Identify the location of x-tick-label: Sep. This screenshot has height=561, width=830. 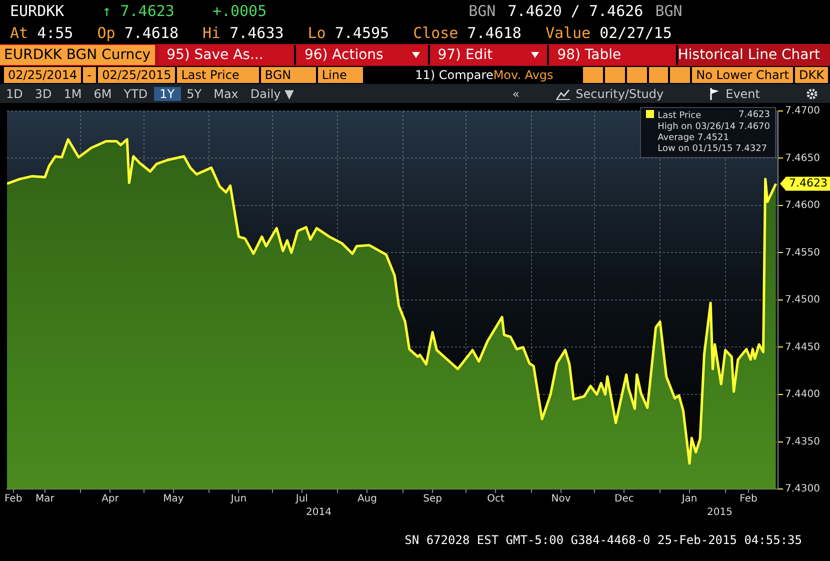
(432, 499).